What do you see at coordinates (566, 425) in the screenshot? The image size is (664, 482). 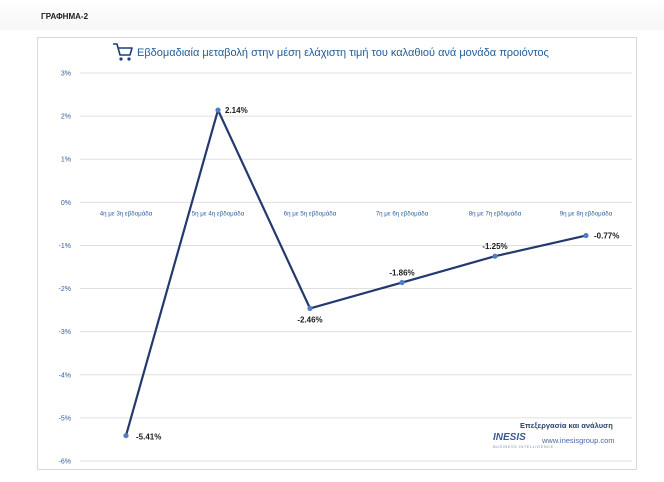 I see `credit-text: Επεξεργασία και ανάλυση` at bounding box center [566, 425].